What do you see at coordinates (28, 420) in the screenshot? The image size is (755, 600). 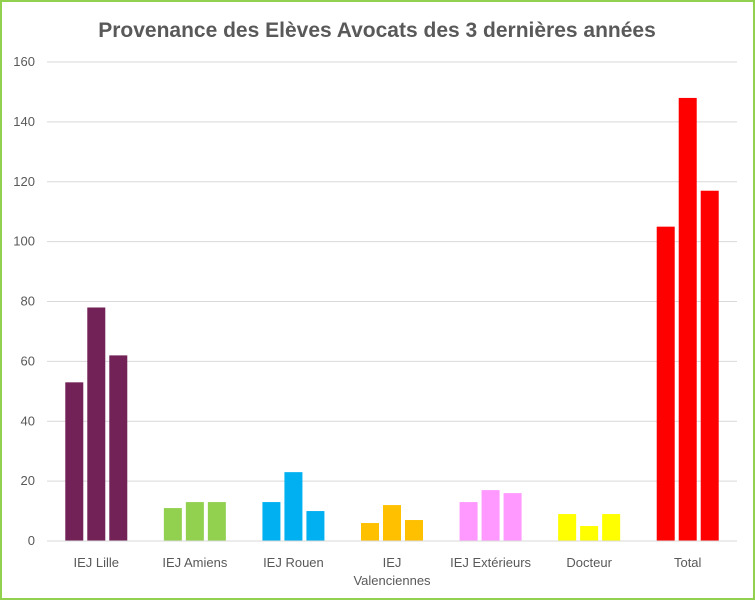 I see `y-tick-label: 40` at bounding box center [28, 420].